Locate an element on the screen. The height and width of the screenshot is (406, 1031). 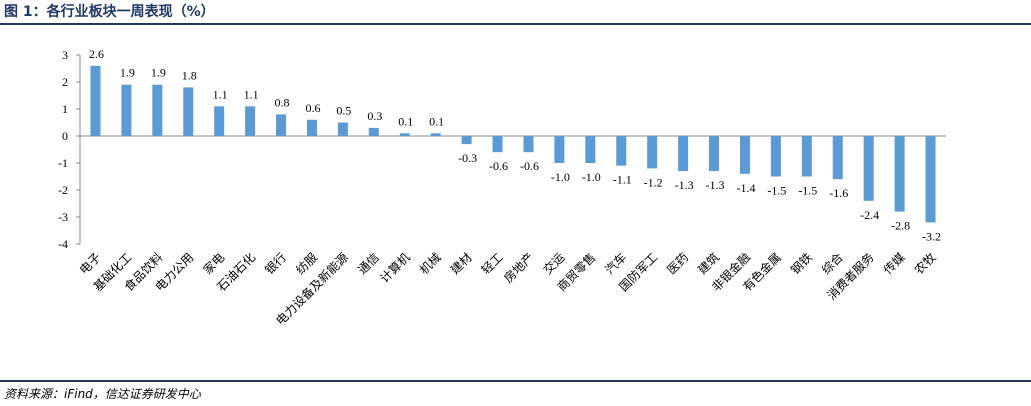
x-tick-label: 房地产 is located at coordinates (519, 268).